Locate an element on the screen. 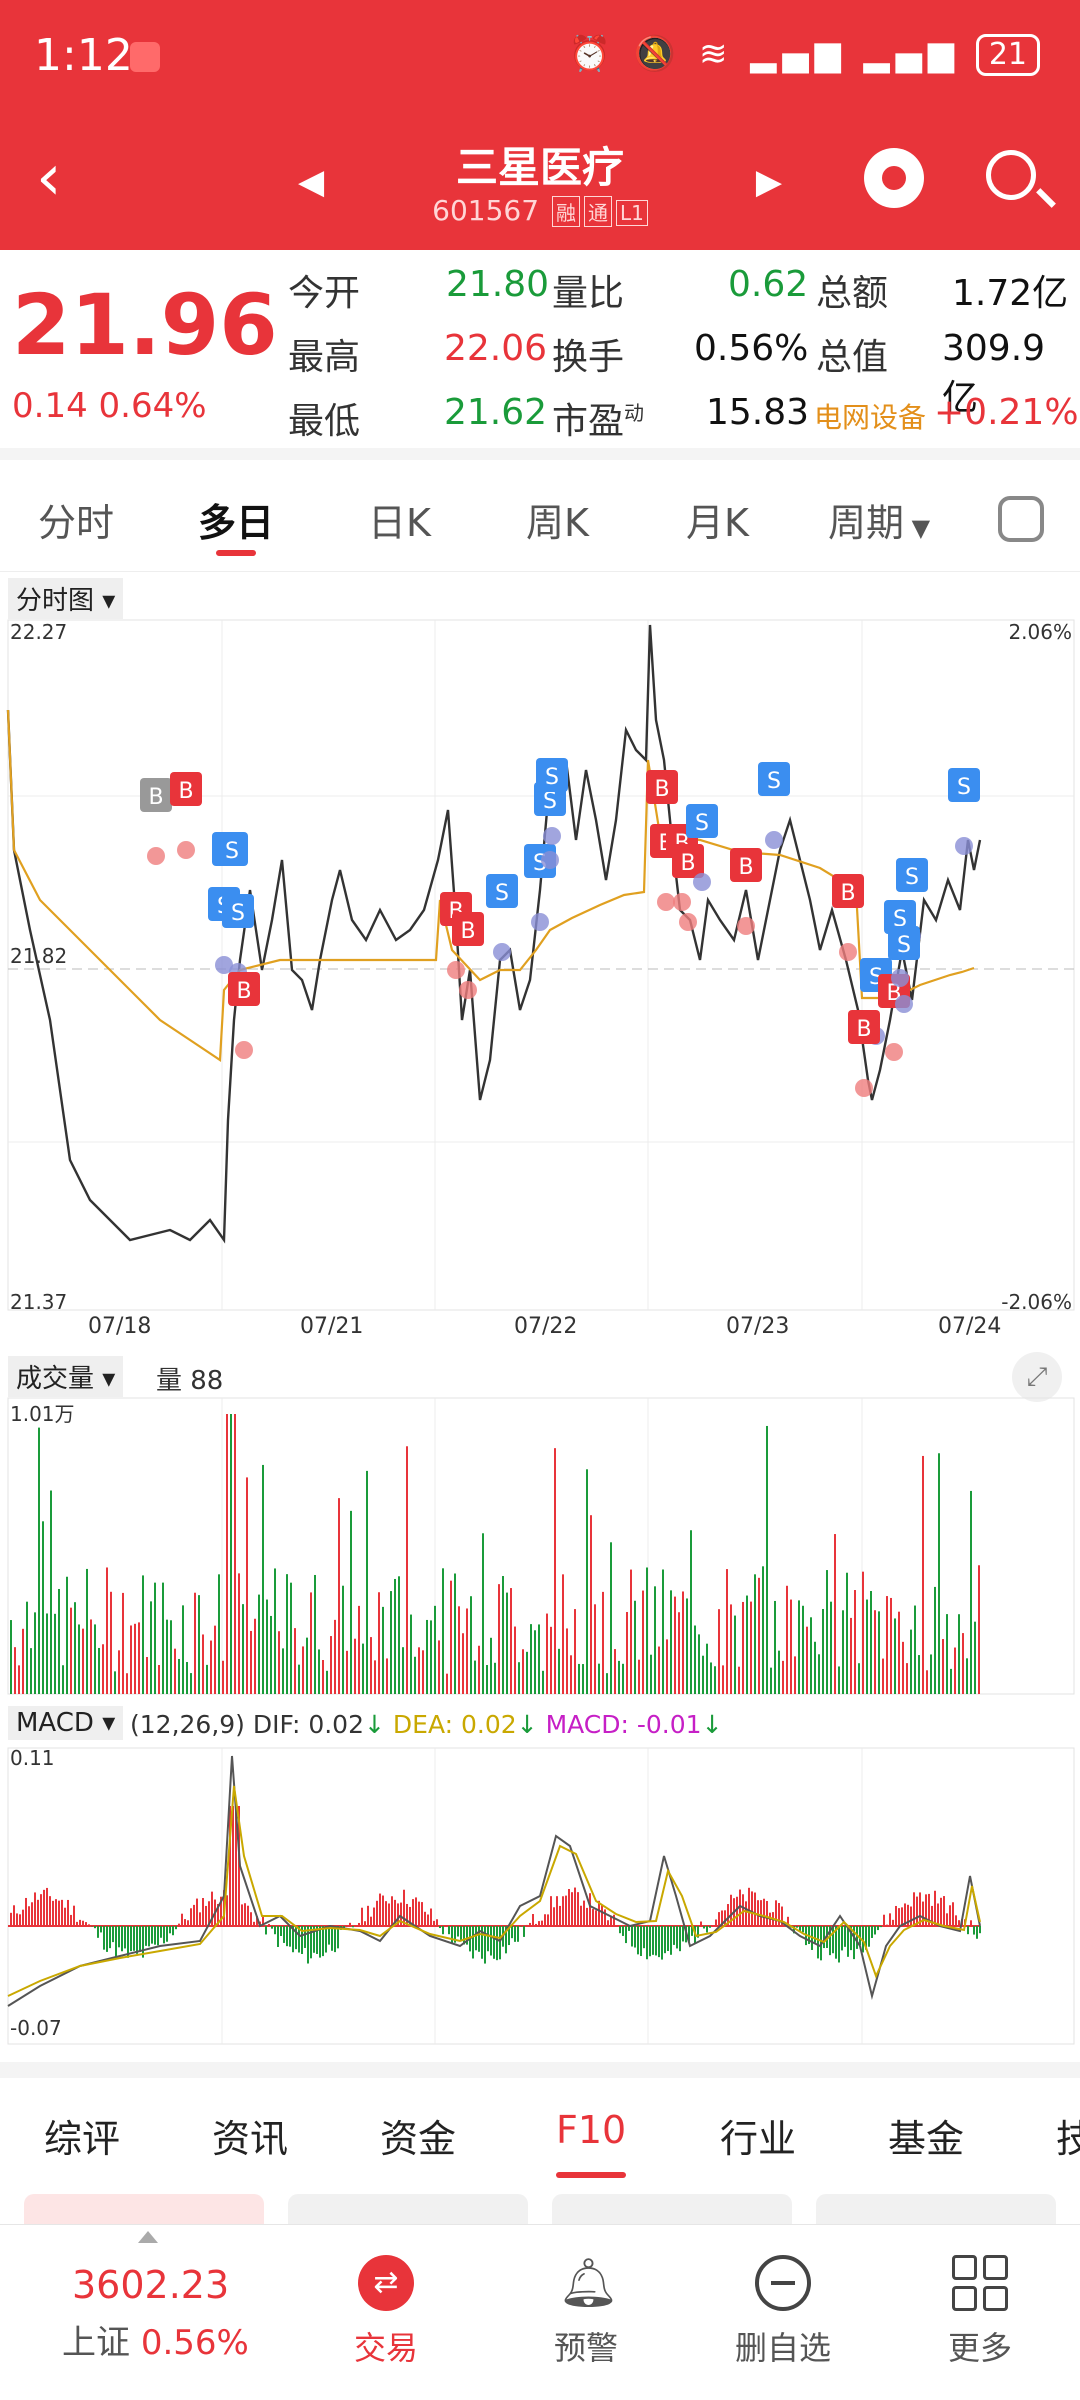  macd-params: (12,26,9) is located at coordinates (187, 1724).